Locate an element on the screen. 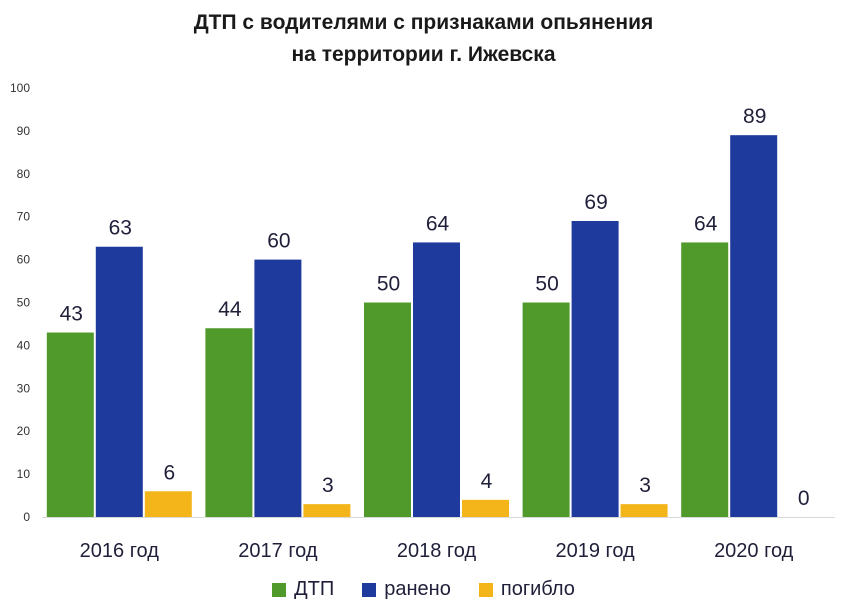 The height and width of the screenshot is (615, 847). x-tick-label: 2019 год is located at coordinates (595, 551).